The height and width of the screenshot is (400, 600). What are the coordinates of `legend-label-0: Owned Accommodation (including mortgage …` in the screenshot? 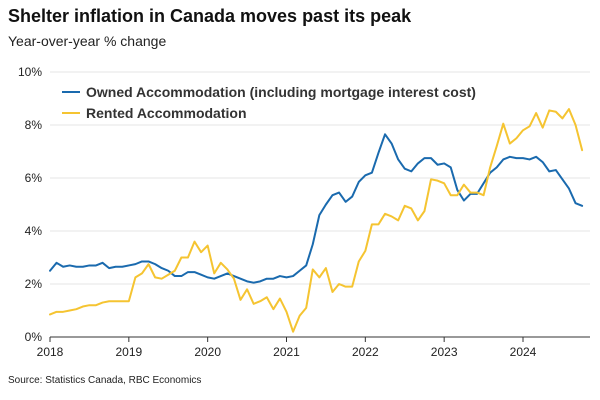 It's located at (281, 92).